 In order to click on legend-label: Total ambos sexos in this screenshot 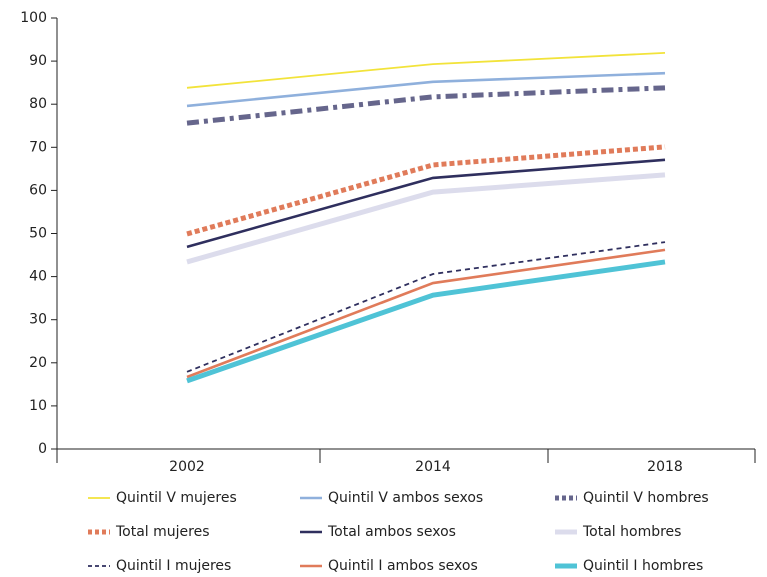, I will do `click(391, 532)`.